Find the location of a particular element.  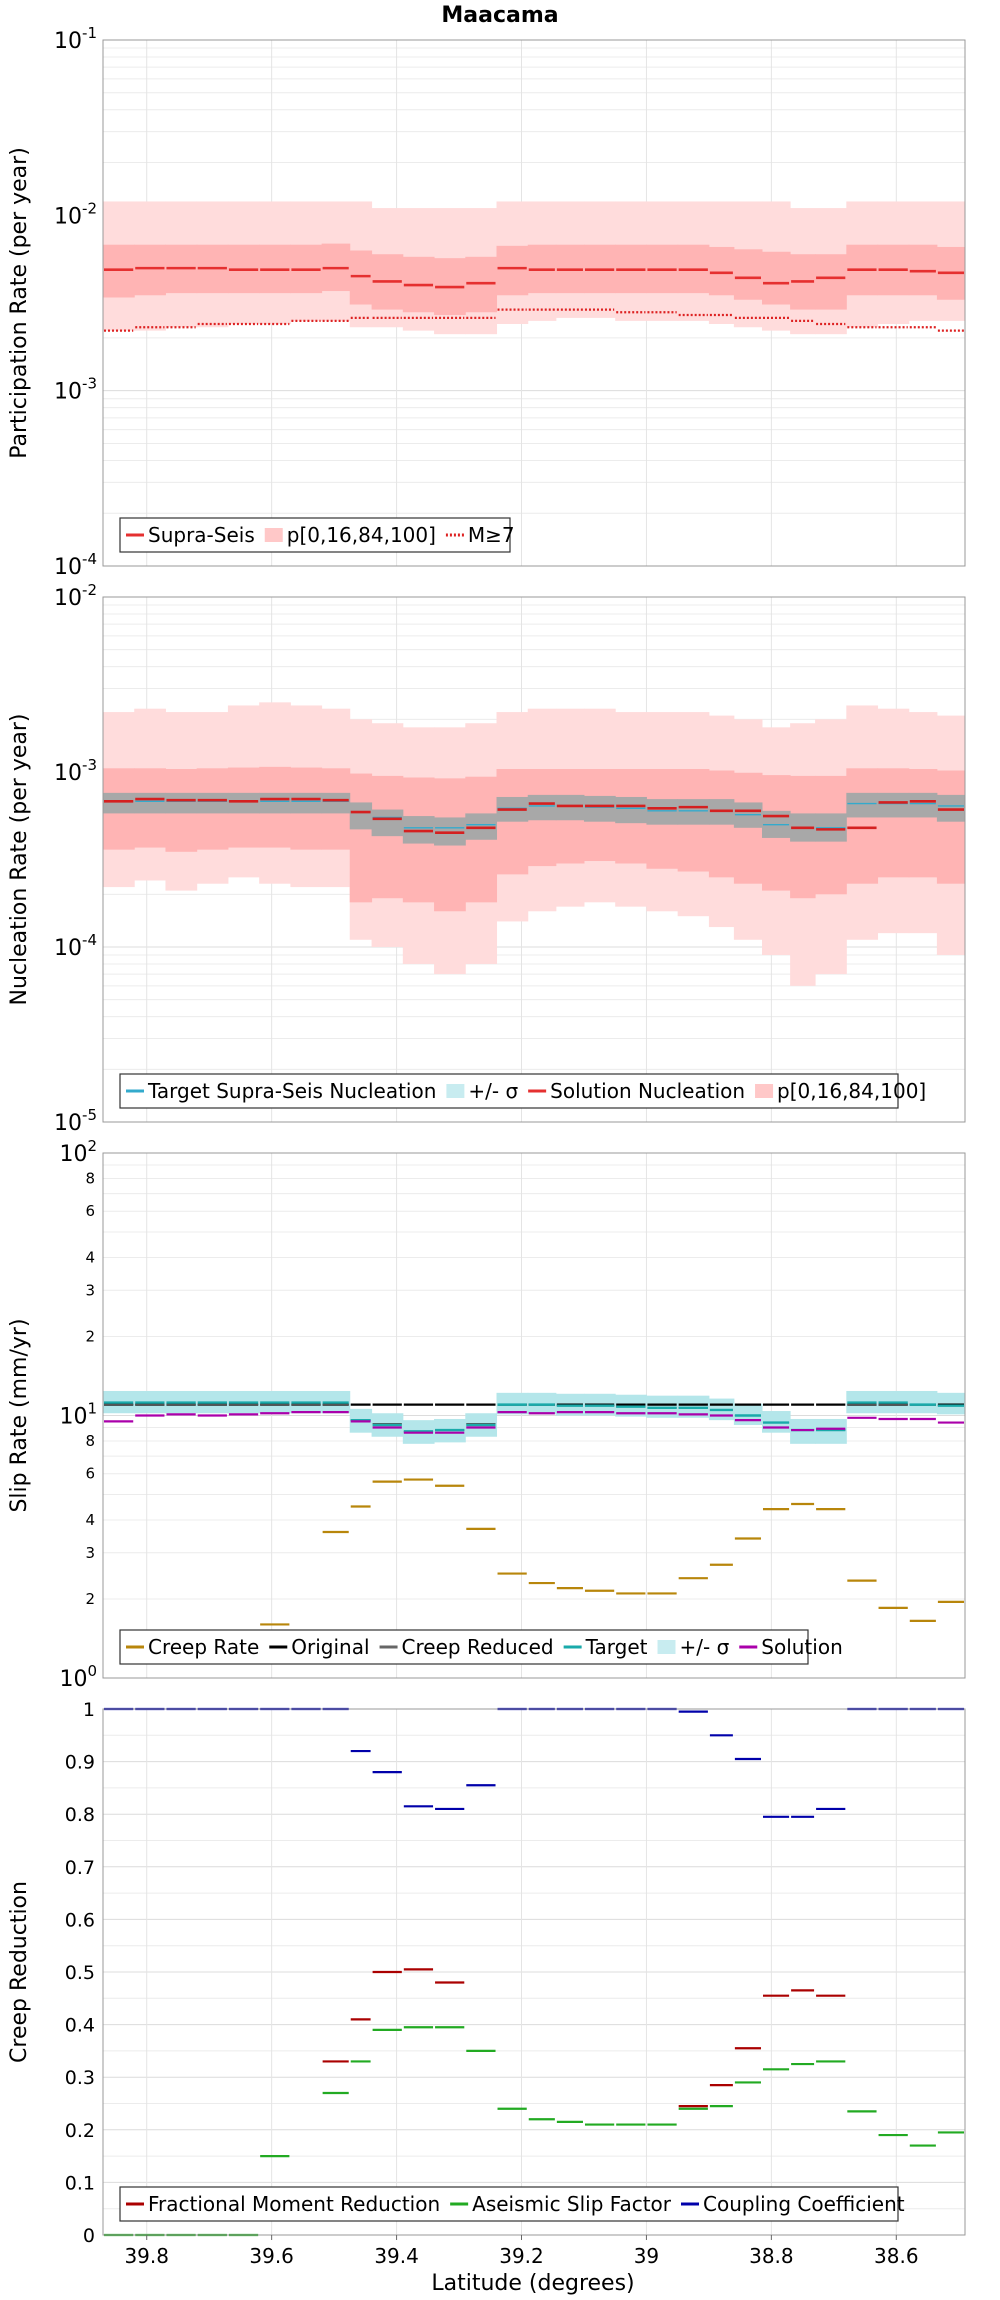

tick-exponent: 0 is located at coordinates (92, 1671).